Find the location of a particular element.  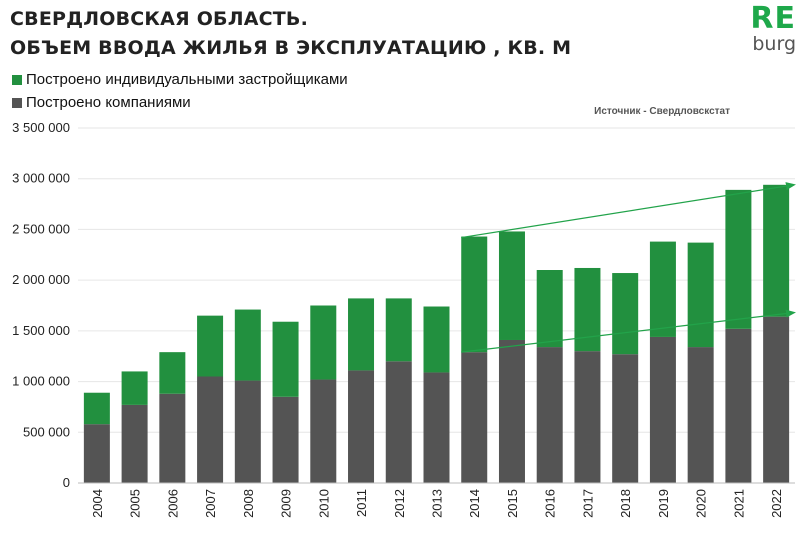

y-tick-label: 3 000 000 is located at coordinates (41, 178).